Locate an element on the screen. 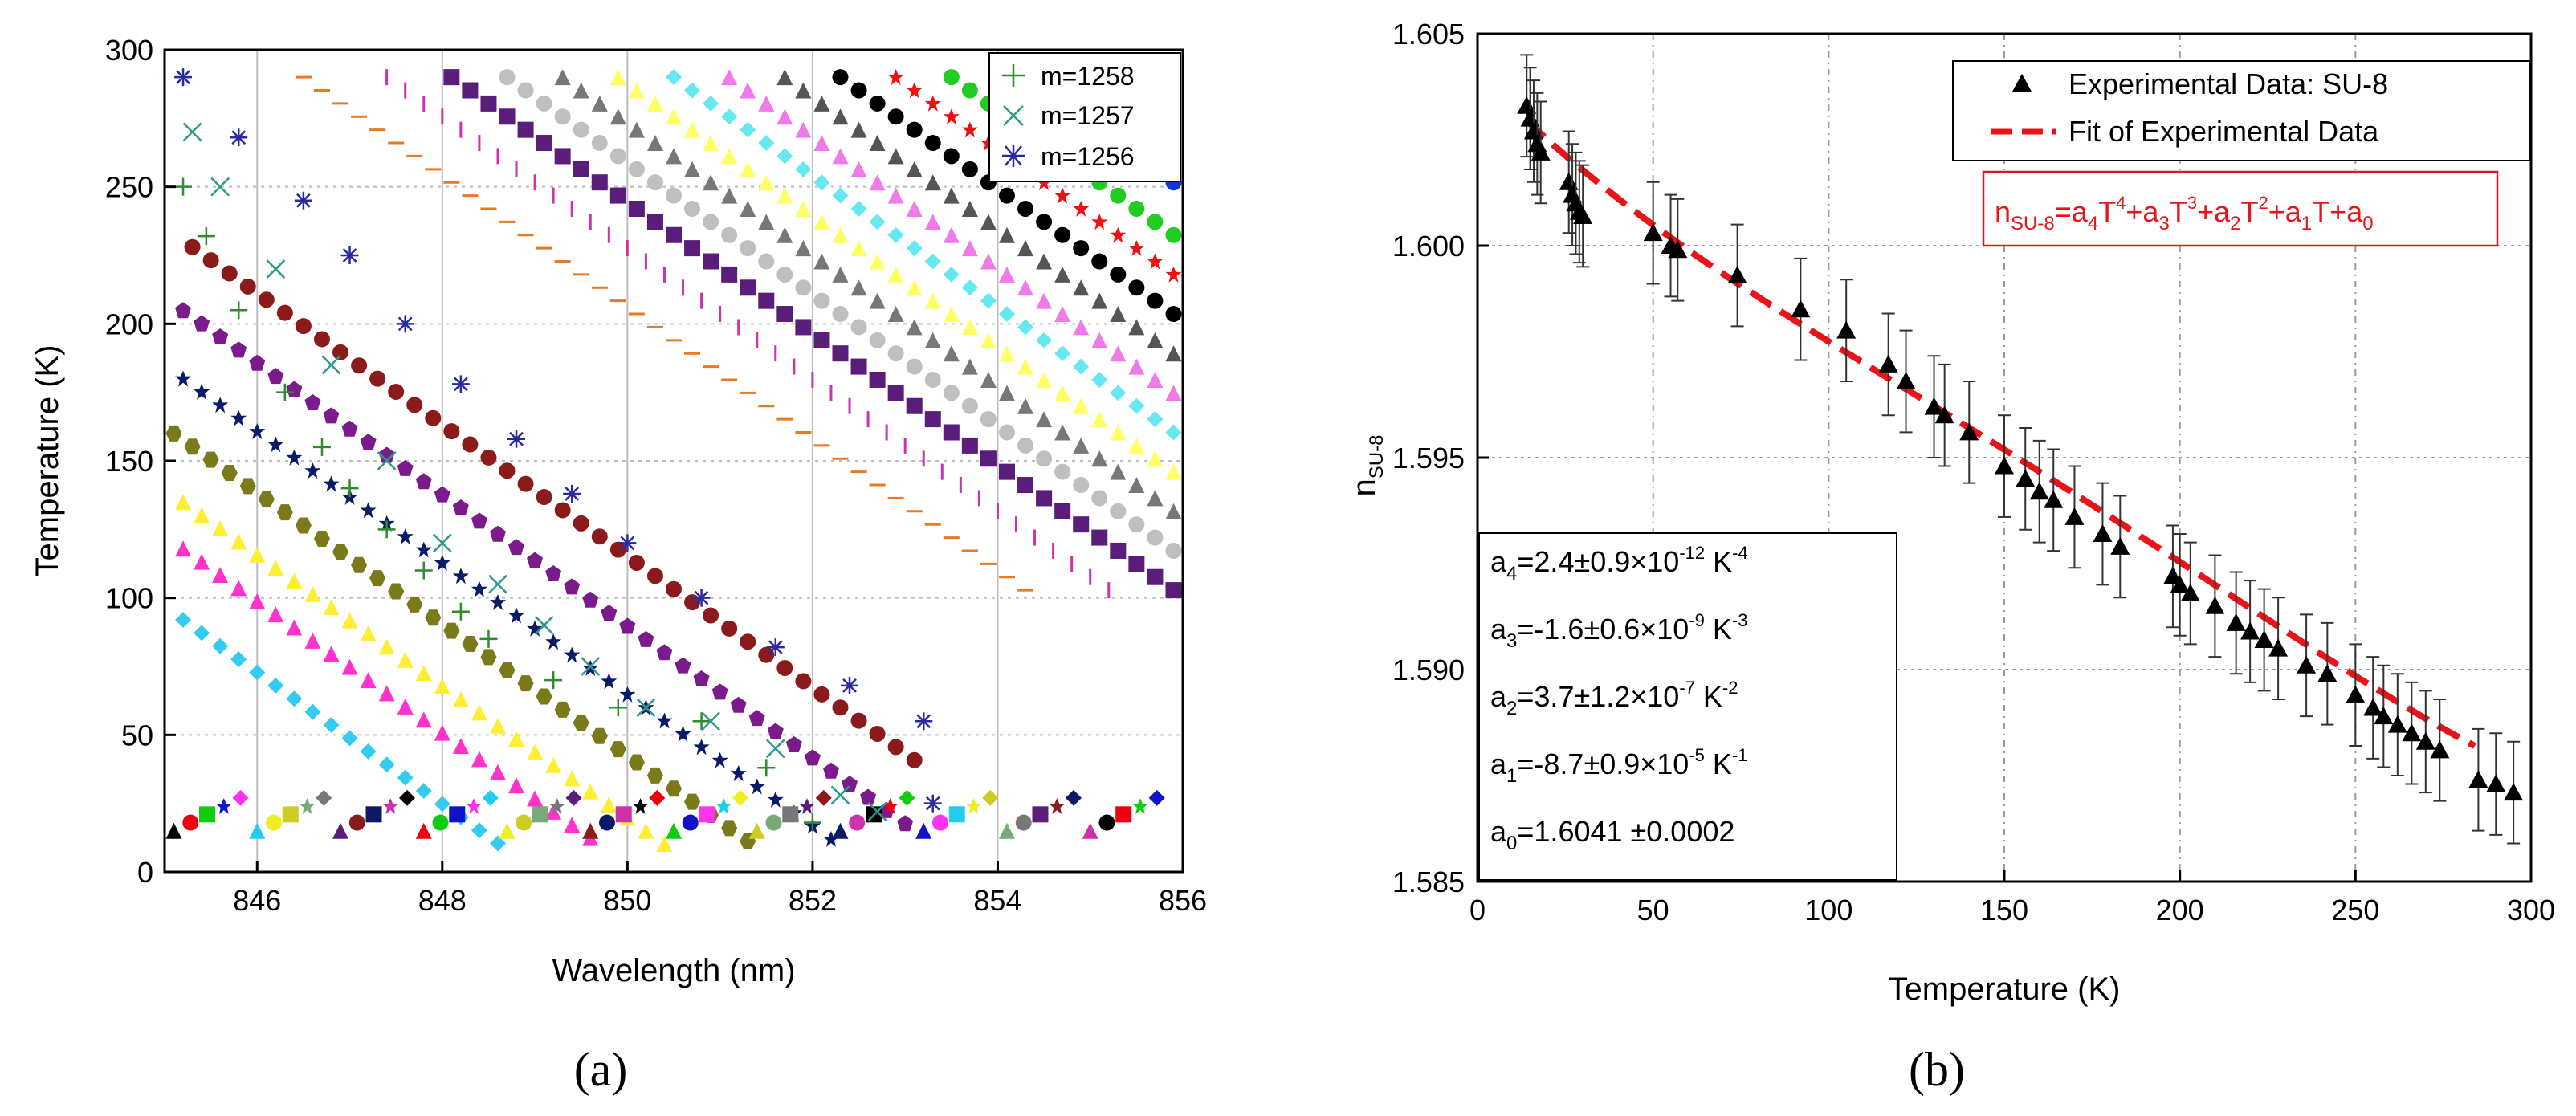 The height and width of the screenshot is (1116, 2576). b-xtick-label: 100 is located at coordinates (1828, 910).